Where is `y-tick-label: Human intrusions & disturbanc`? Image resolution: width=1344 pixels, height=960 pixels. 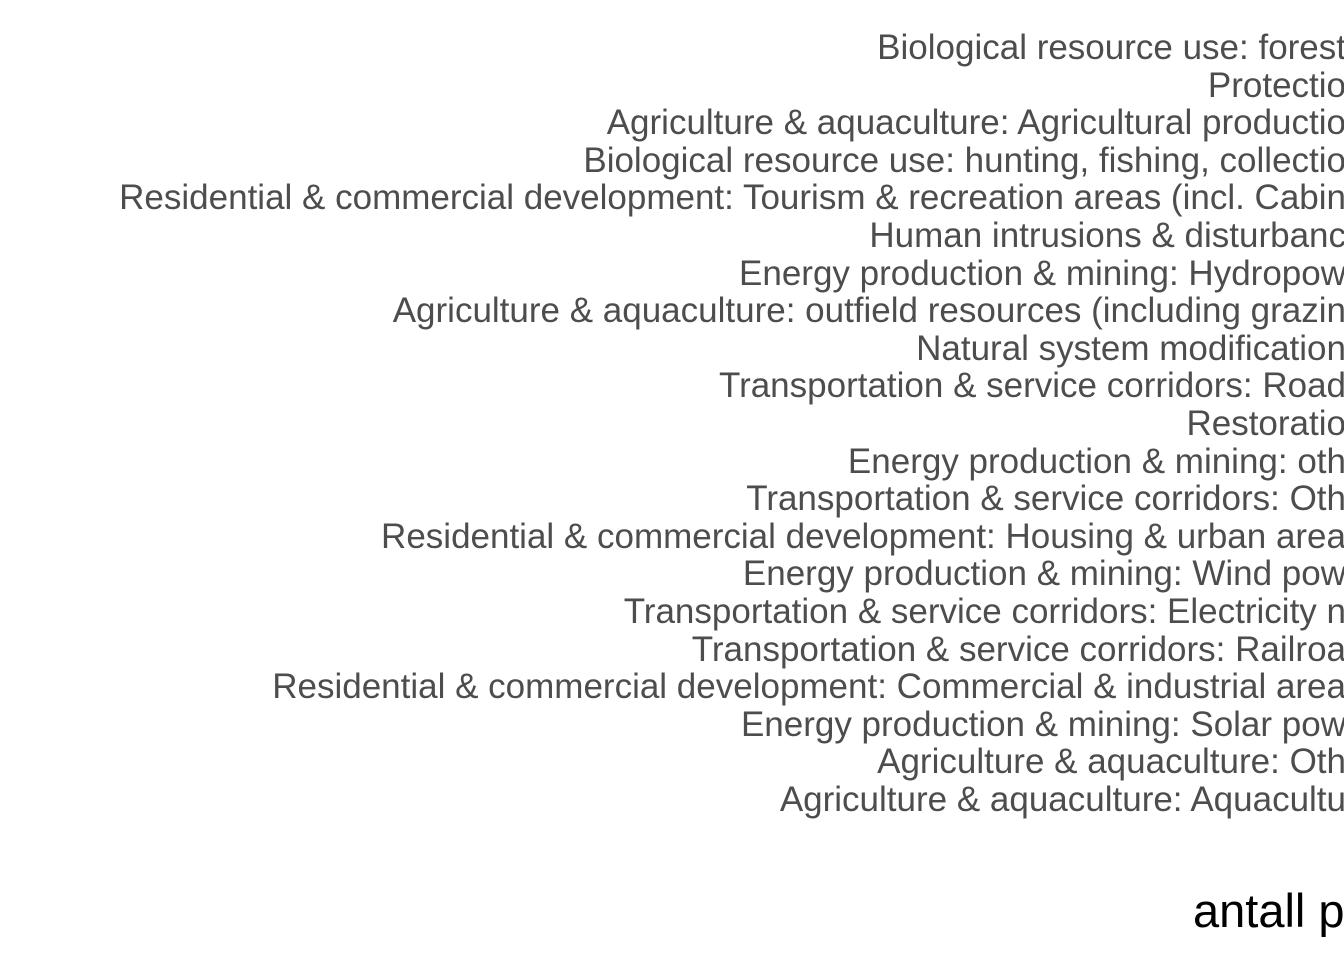
y-tick-label: Human intrusions & disturbanc is located at coordinates (1106, 235).